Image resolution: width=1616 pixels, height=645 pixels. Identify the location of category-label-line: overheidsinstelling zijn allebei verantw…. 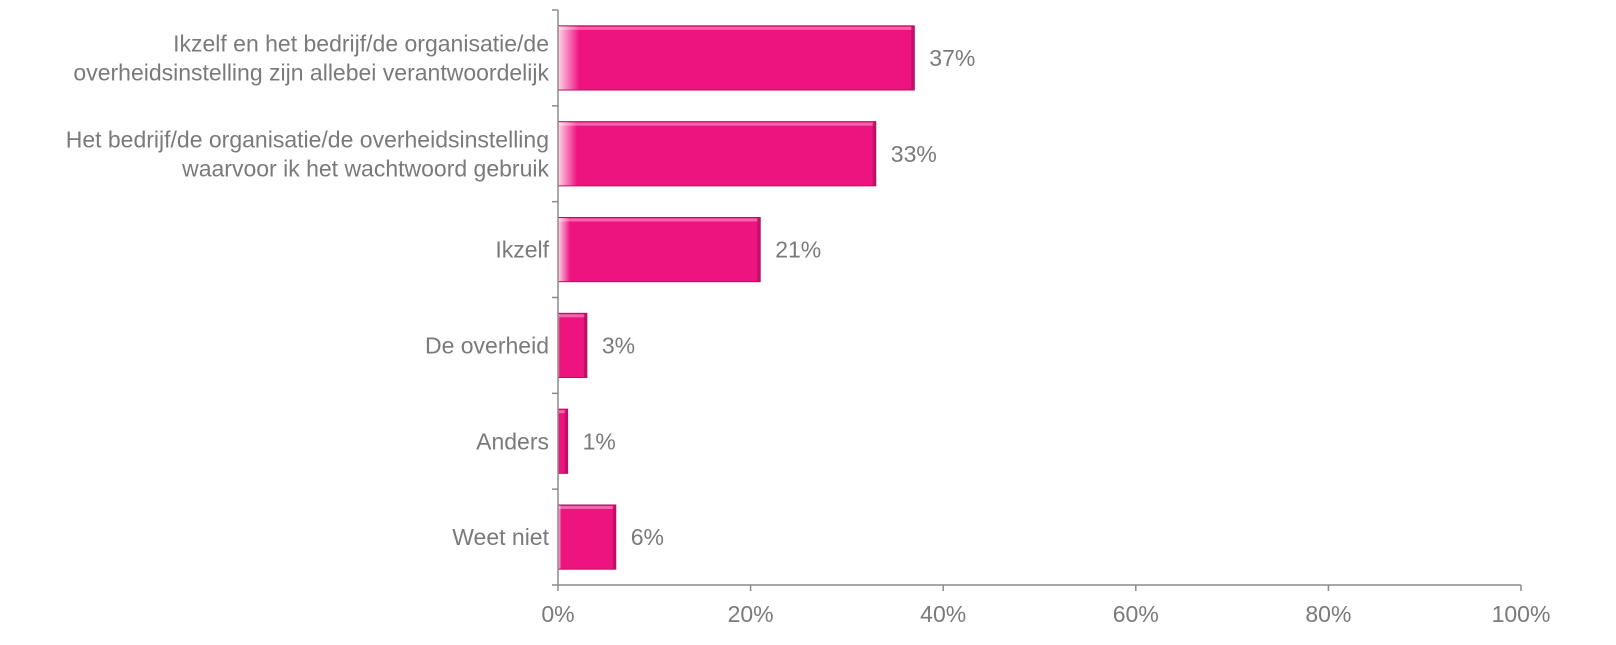
(311, 72).